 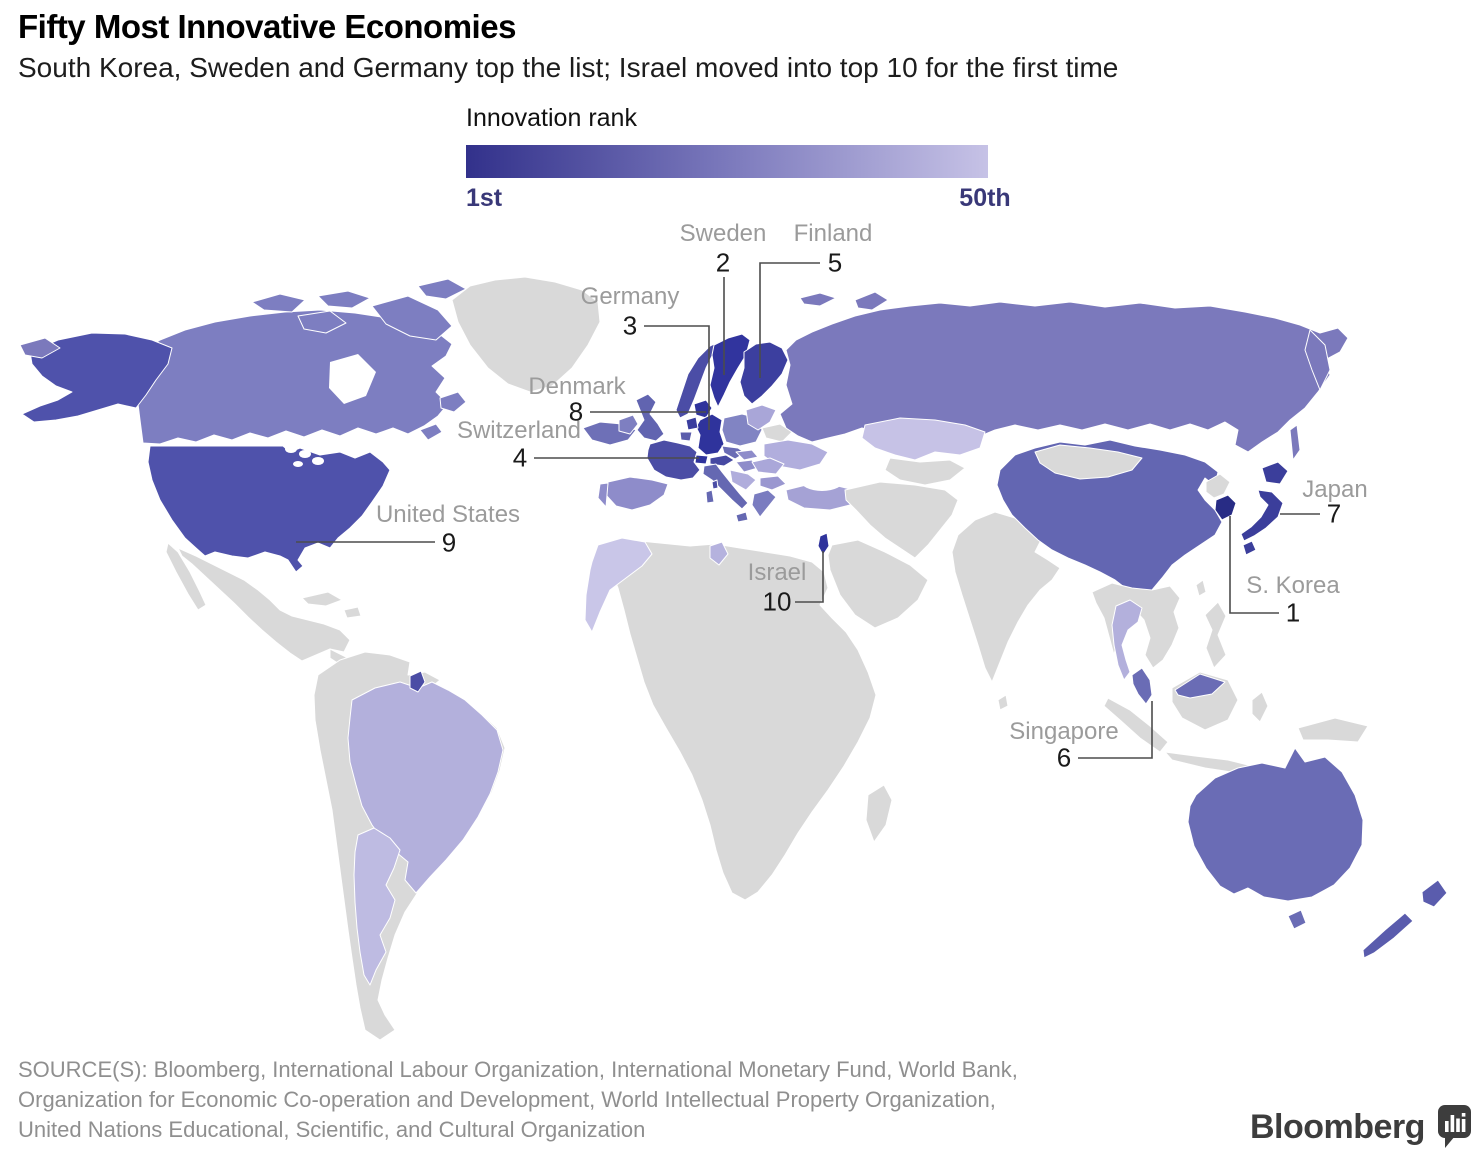 I want to click on italy-sicily, so click(x=742, y=517).